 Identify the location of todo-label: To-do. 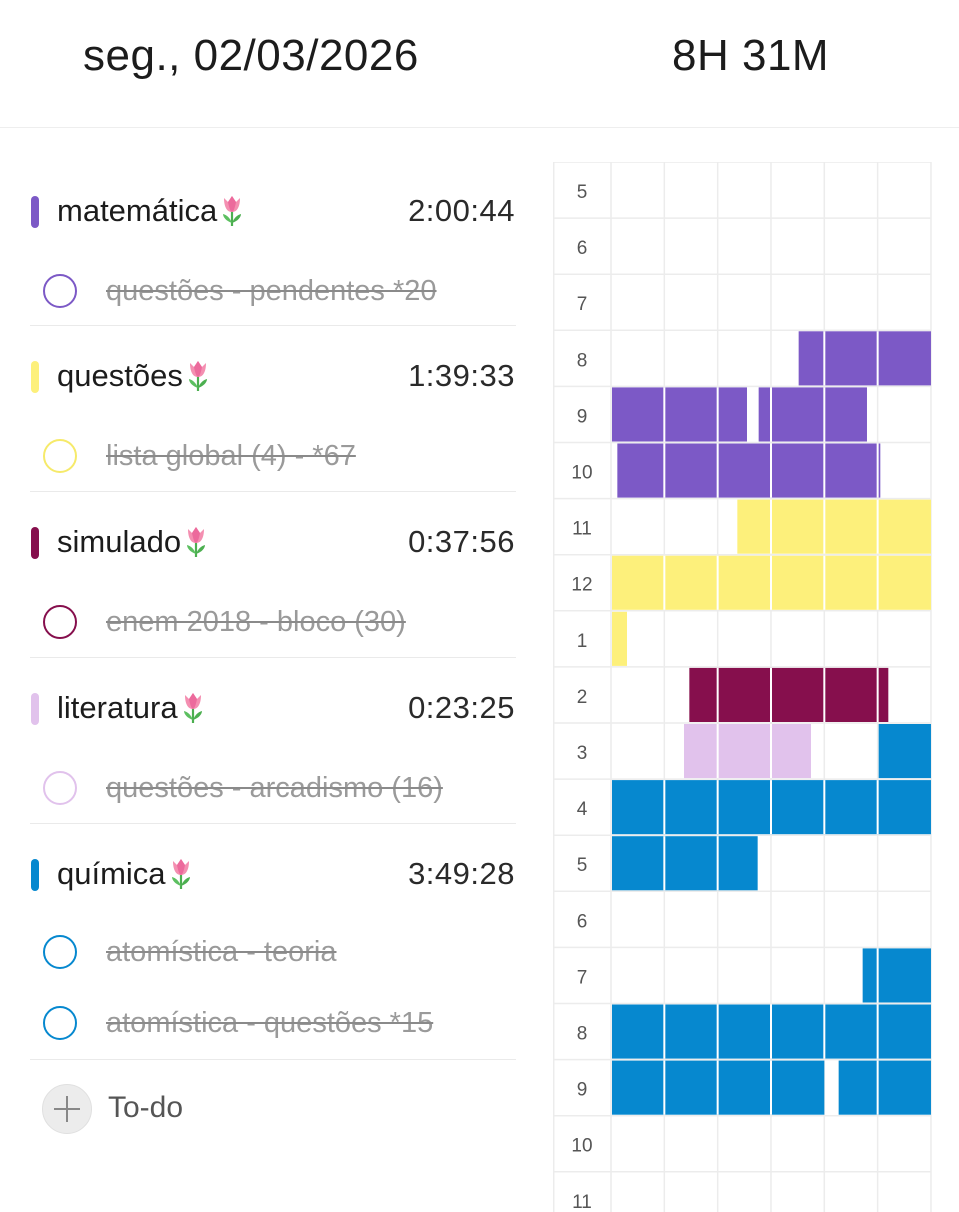
(146, 1107).